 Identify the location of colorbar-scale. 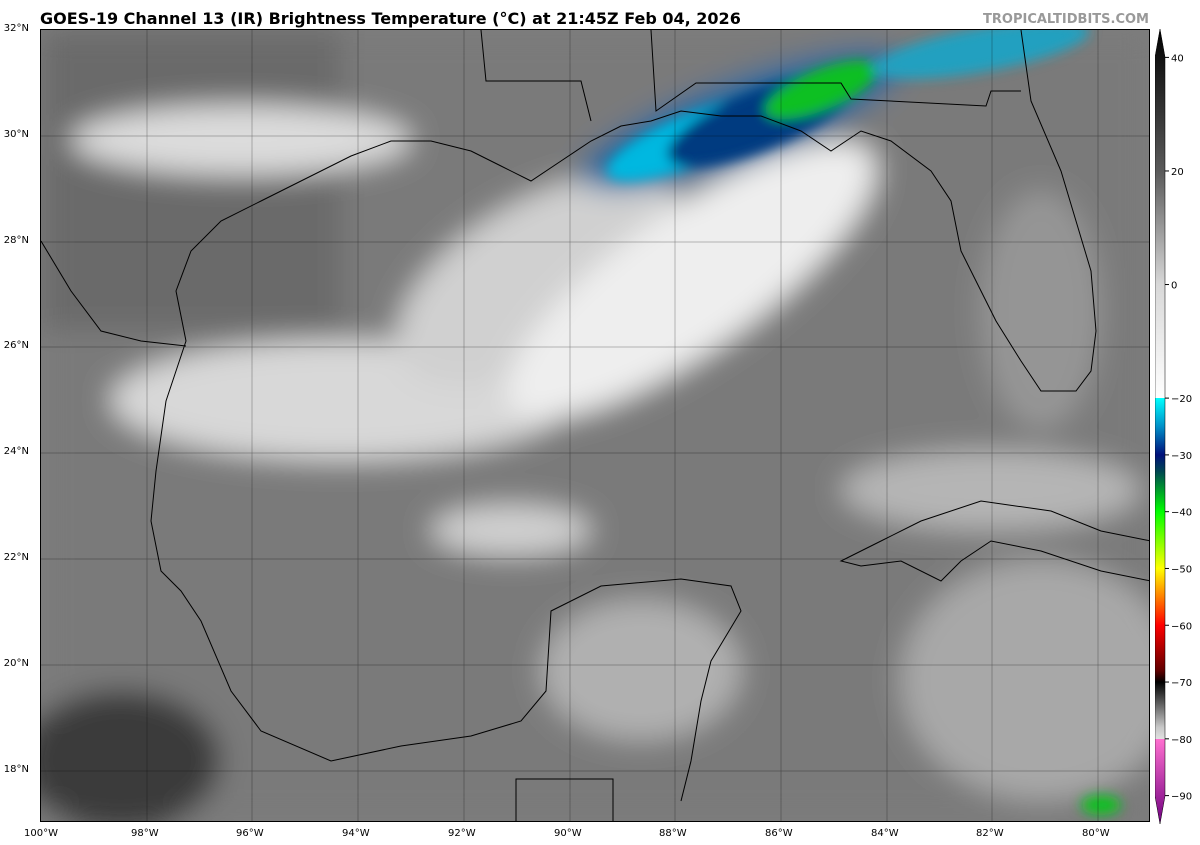
(1160, 426).